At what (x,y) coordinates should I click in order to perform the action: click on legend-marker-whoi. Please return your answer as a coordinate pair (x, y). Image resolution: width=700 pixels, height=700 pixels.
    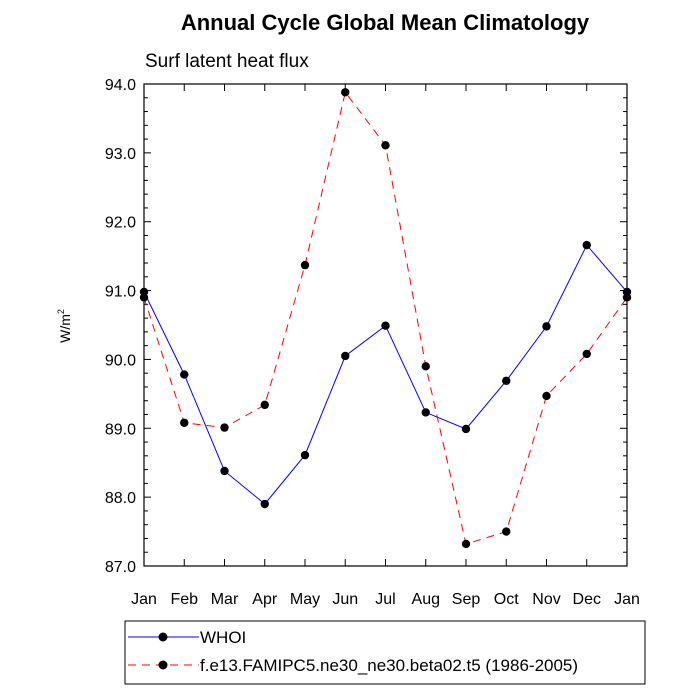
    Looking at the image, I should click on (163, 637).